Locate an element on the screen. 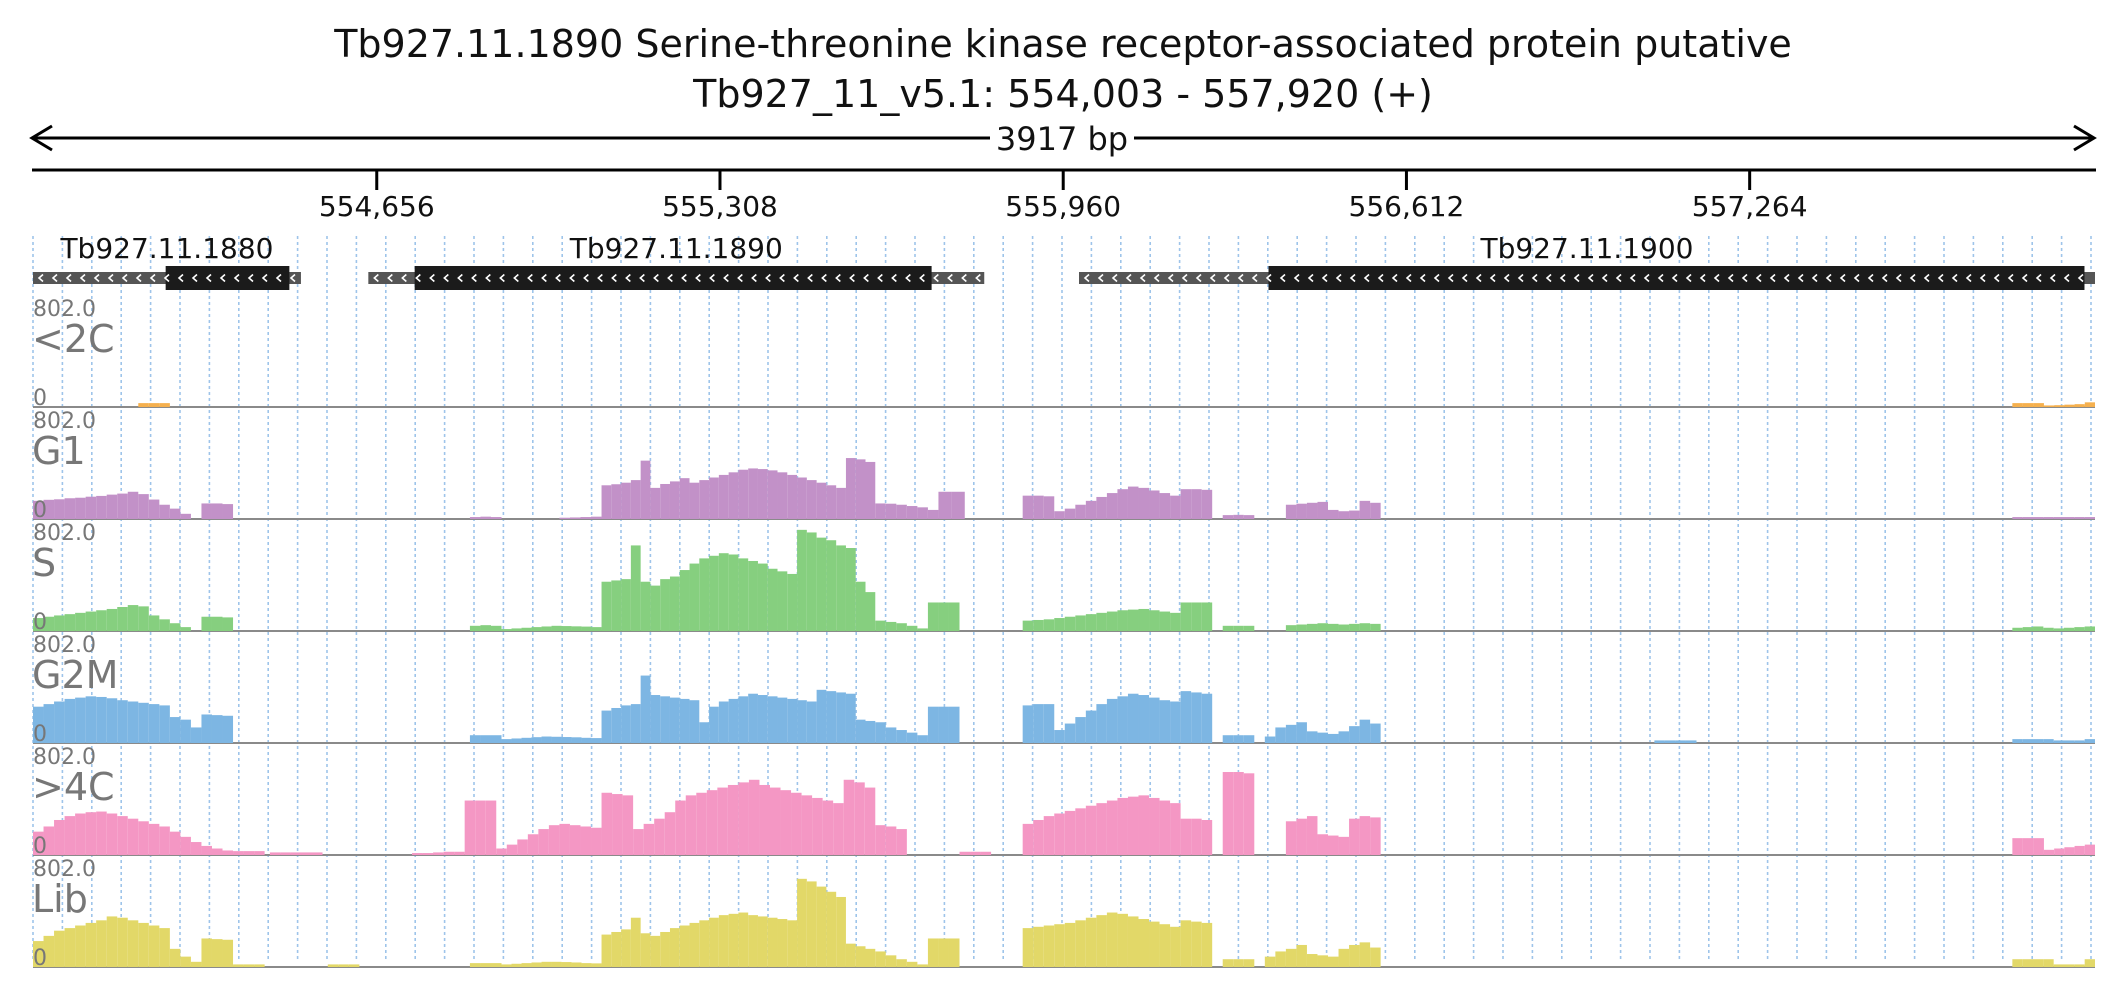  track-ymin-label: 0 is located at coordinates (40, 734).